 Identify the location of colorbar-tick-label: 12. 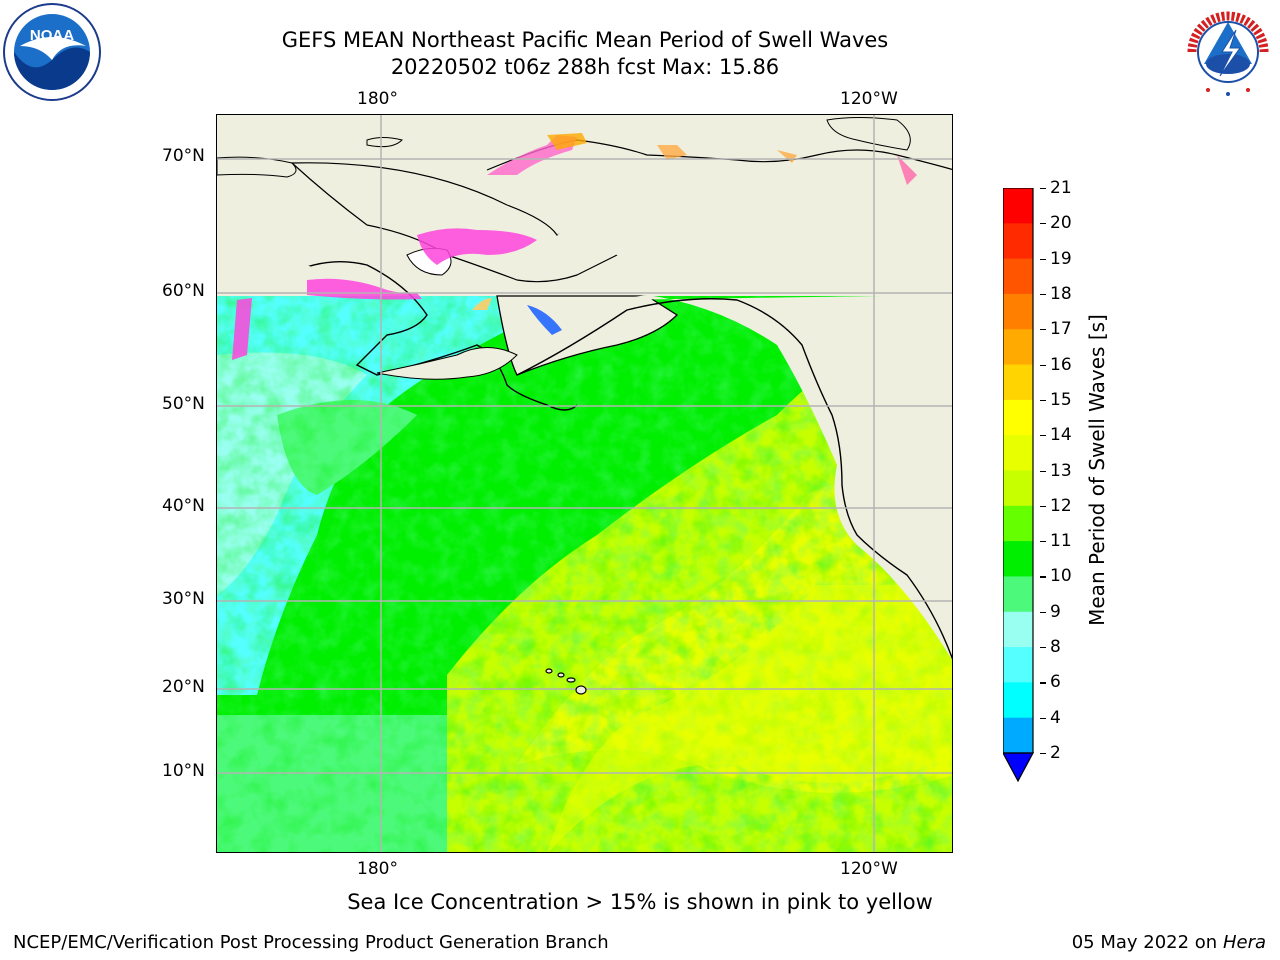
(1061, 505).